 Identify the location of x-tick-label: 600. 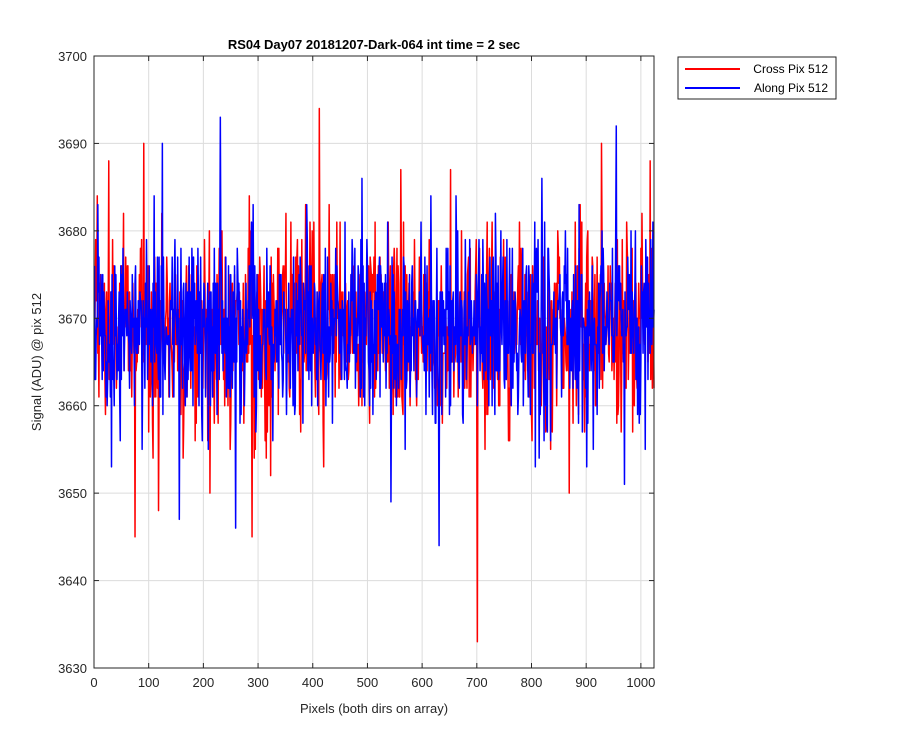
(422, 682).